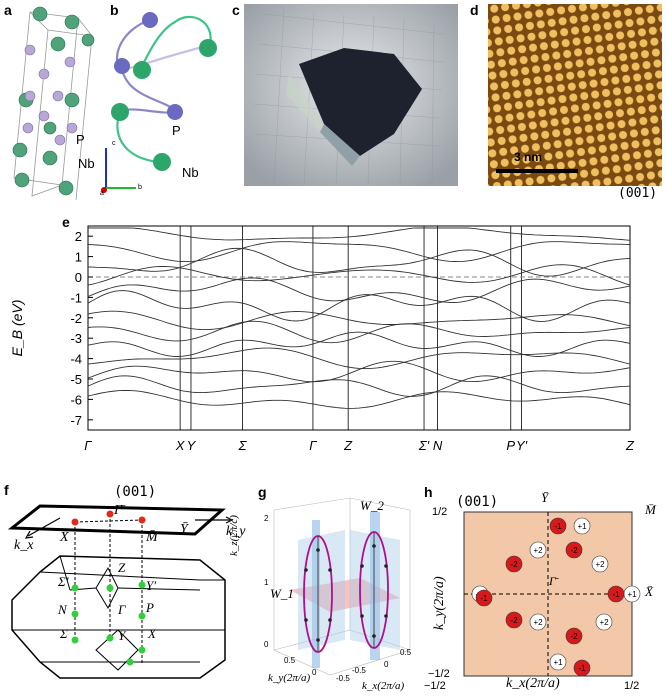 The width and height of the screenshot is (667, 696). Describe the element at coordinates (151, 585) in the screenshot. I see `bz-y-prime: Y′` at that location.